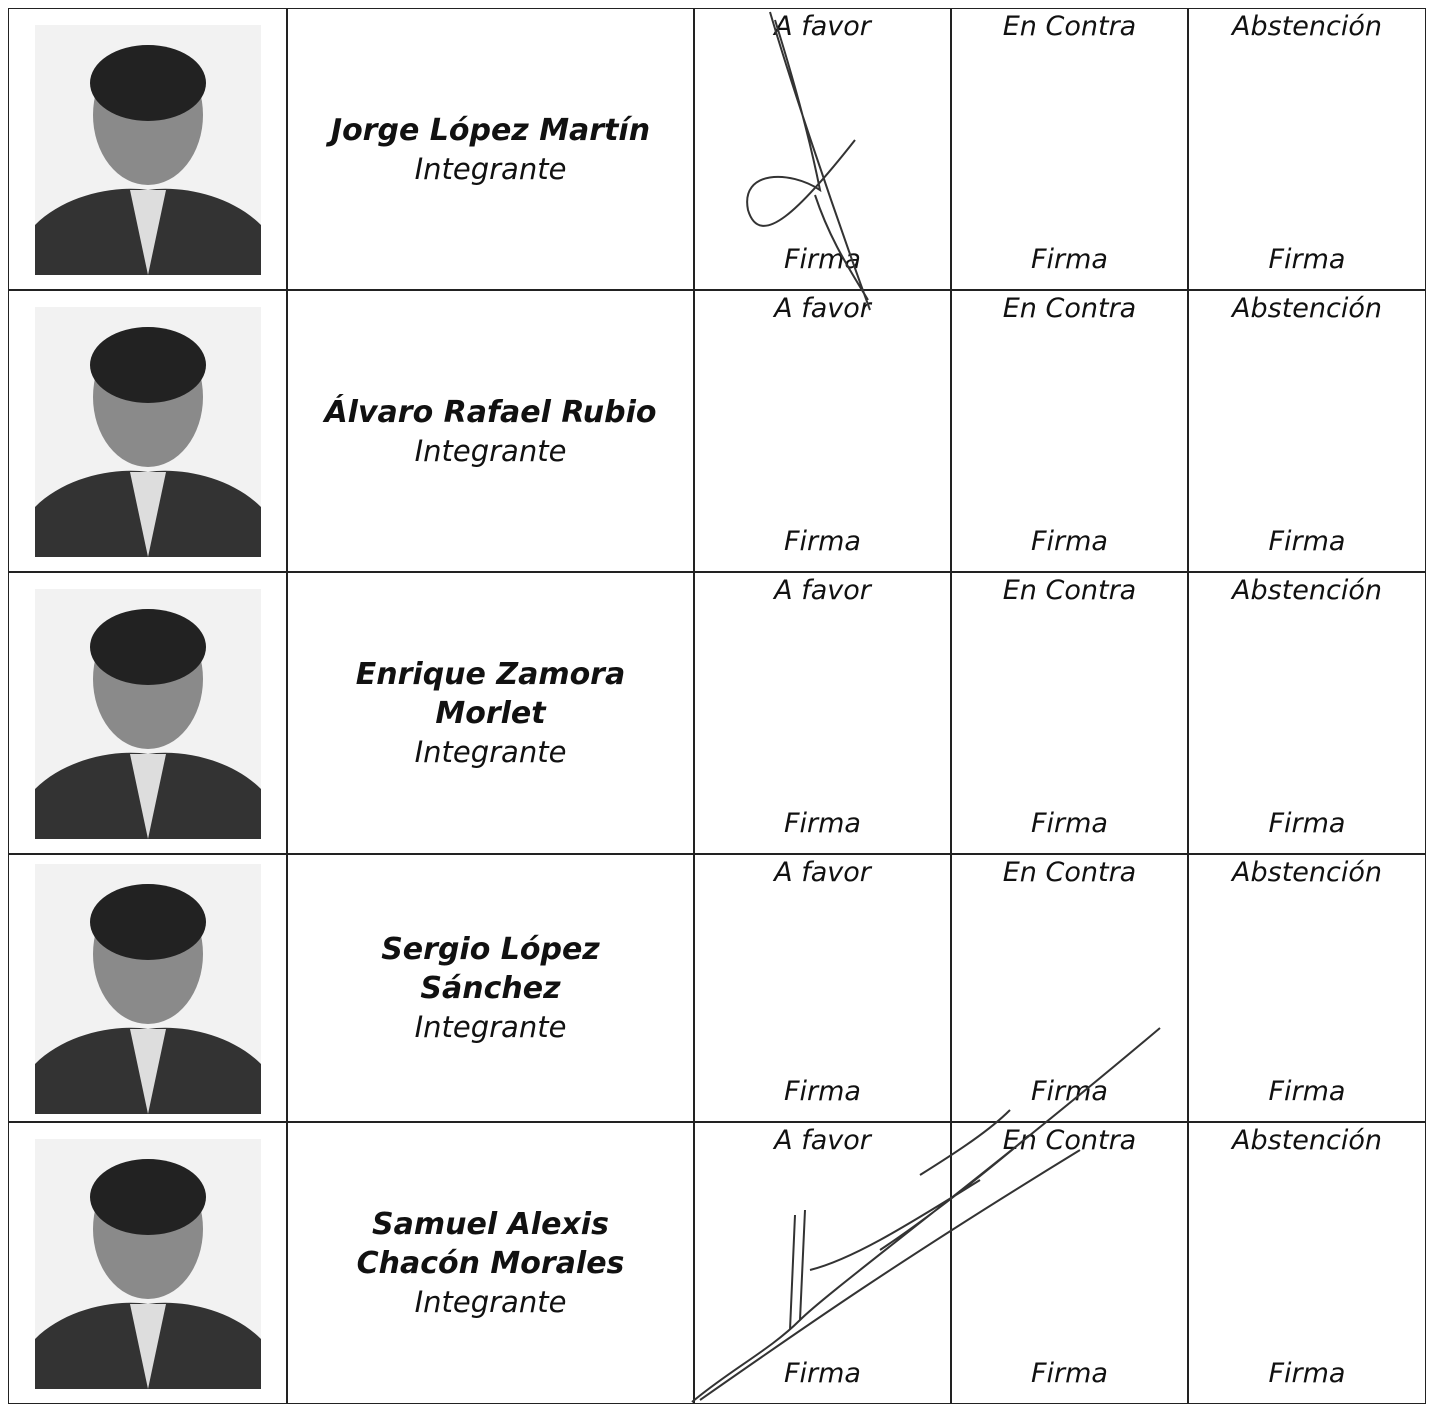 The width and height of the screenshot is (1432, 1404). Describe the element at coordinates (490, 674) in the screenshot. I see `member-name: Enrique Zamora` at that location.